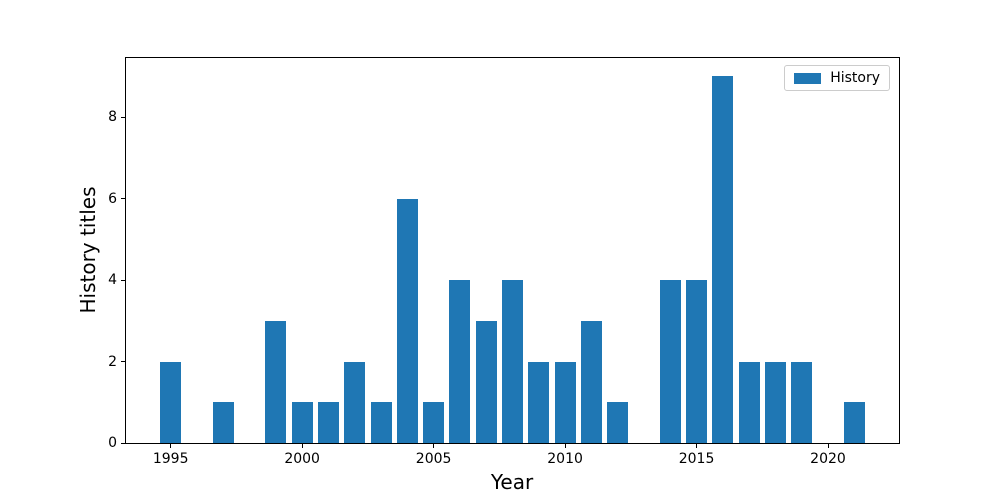  I want to click on bar-2007, so click(486, 381).